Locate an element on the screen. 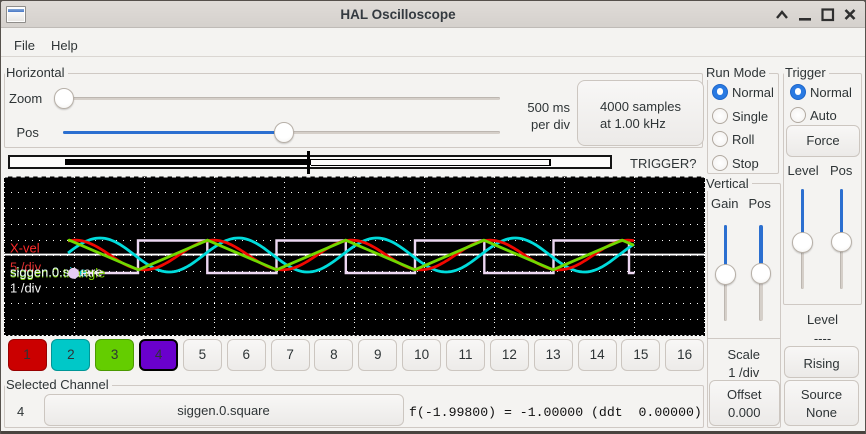 The height and width of the screenshot is (434, 866). svg-text: X-vel is located at coordinates (25, 248).